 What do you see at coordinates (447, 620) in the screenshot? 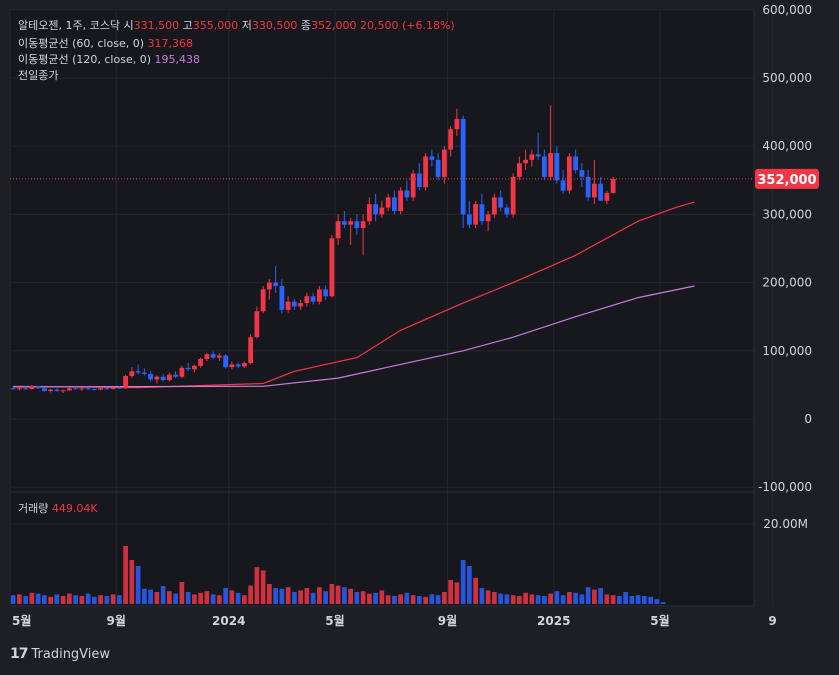
I see `time-tick-label: 9월` at bounding box center [447, 620].